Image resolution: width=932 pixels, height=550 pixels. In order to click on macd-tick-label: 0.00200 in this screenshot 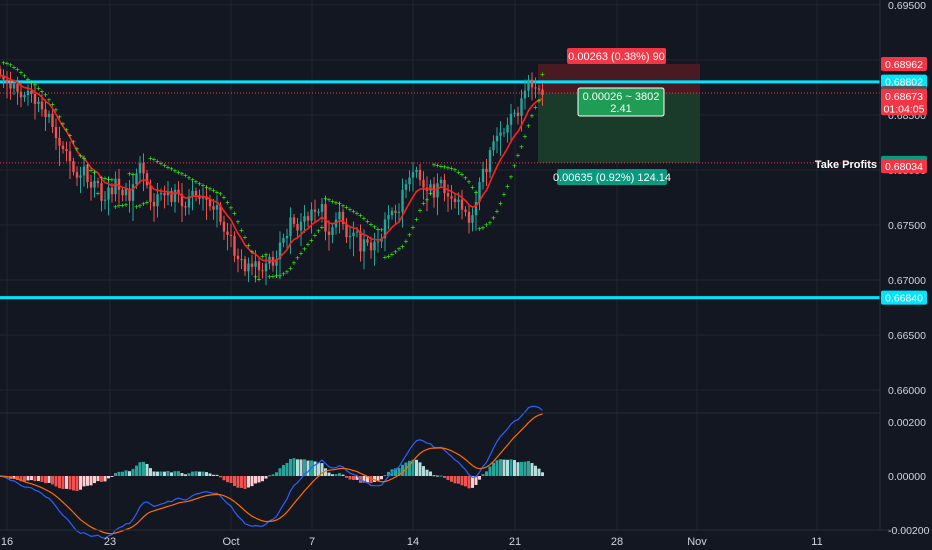, I will do `click(907, 423)`.